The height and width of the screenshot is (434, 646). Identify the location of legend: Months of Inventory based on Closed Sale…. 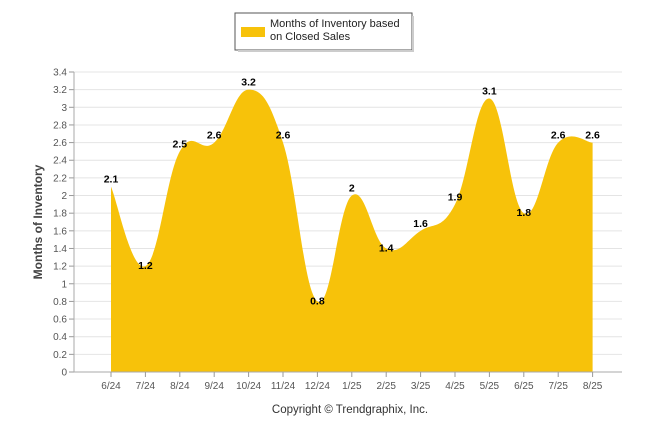
(324, 32).